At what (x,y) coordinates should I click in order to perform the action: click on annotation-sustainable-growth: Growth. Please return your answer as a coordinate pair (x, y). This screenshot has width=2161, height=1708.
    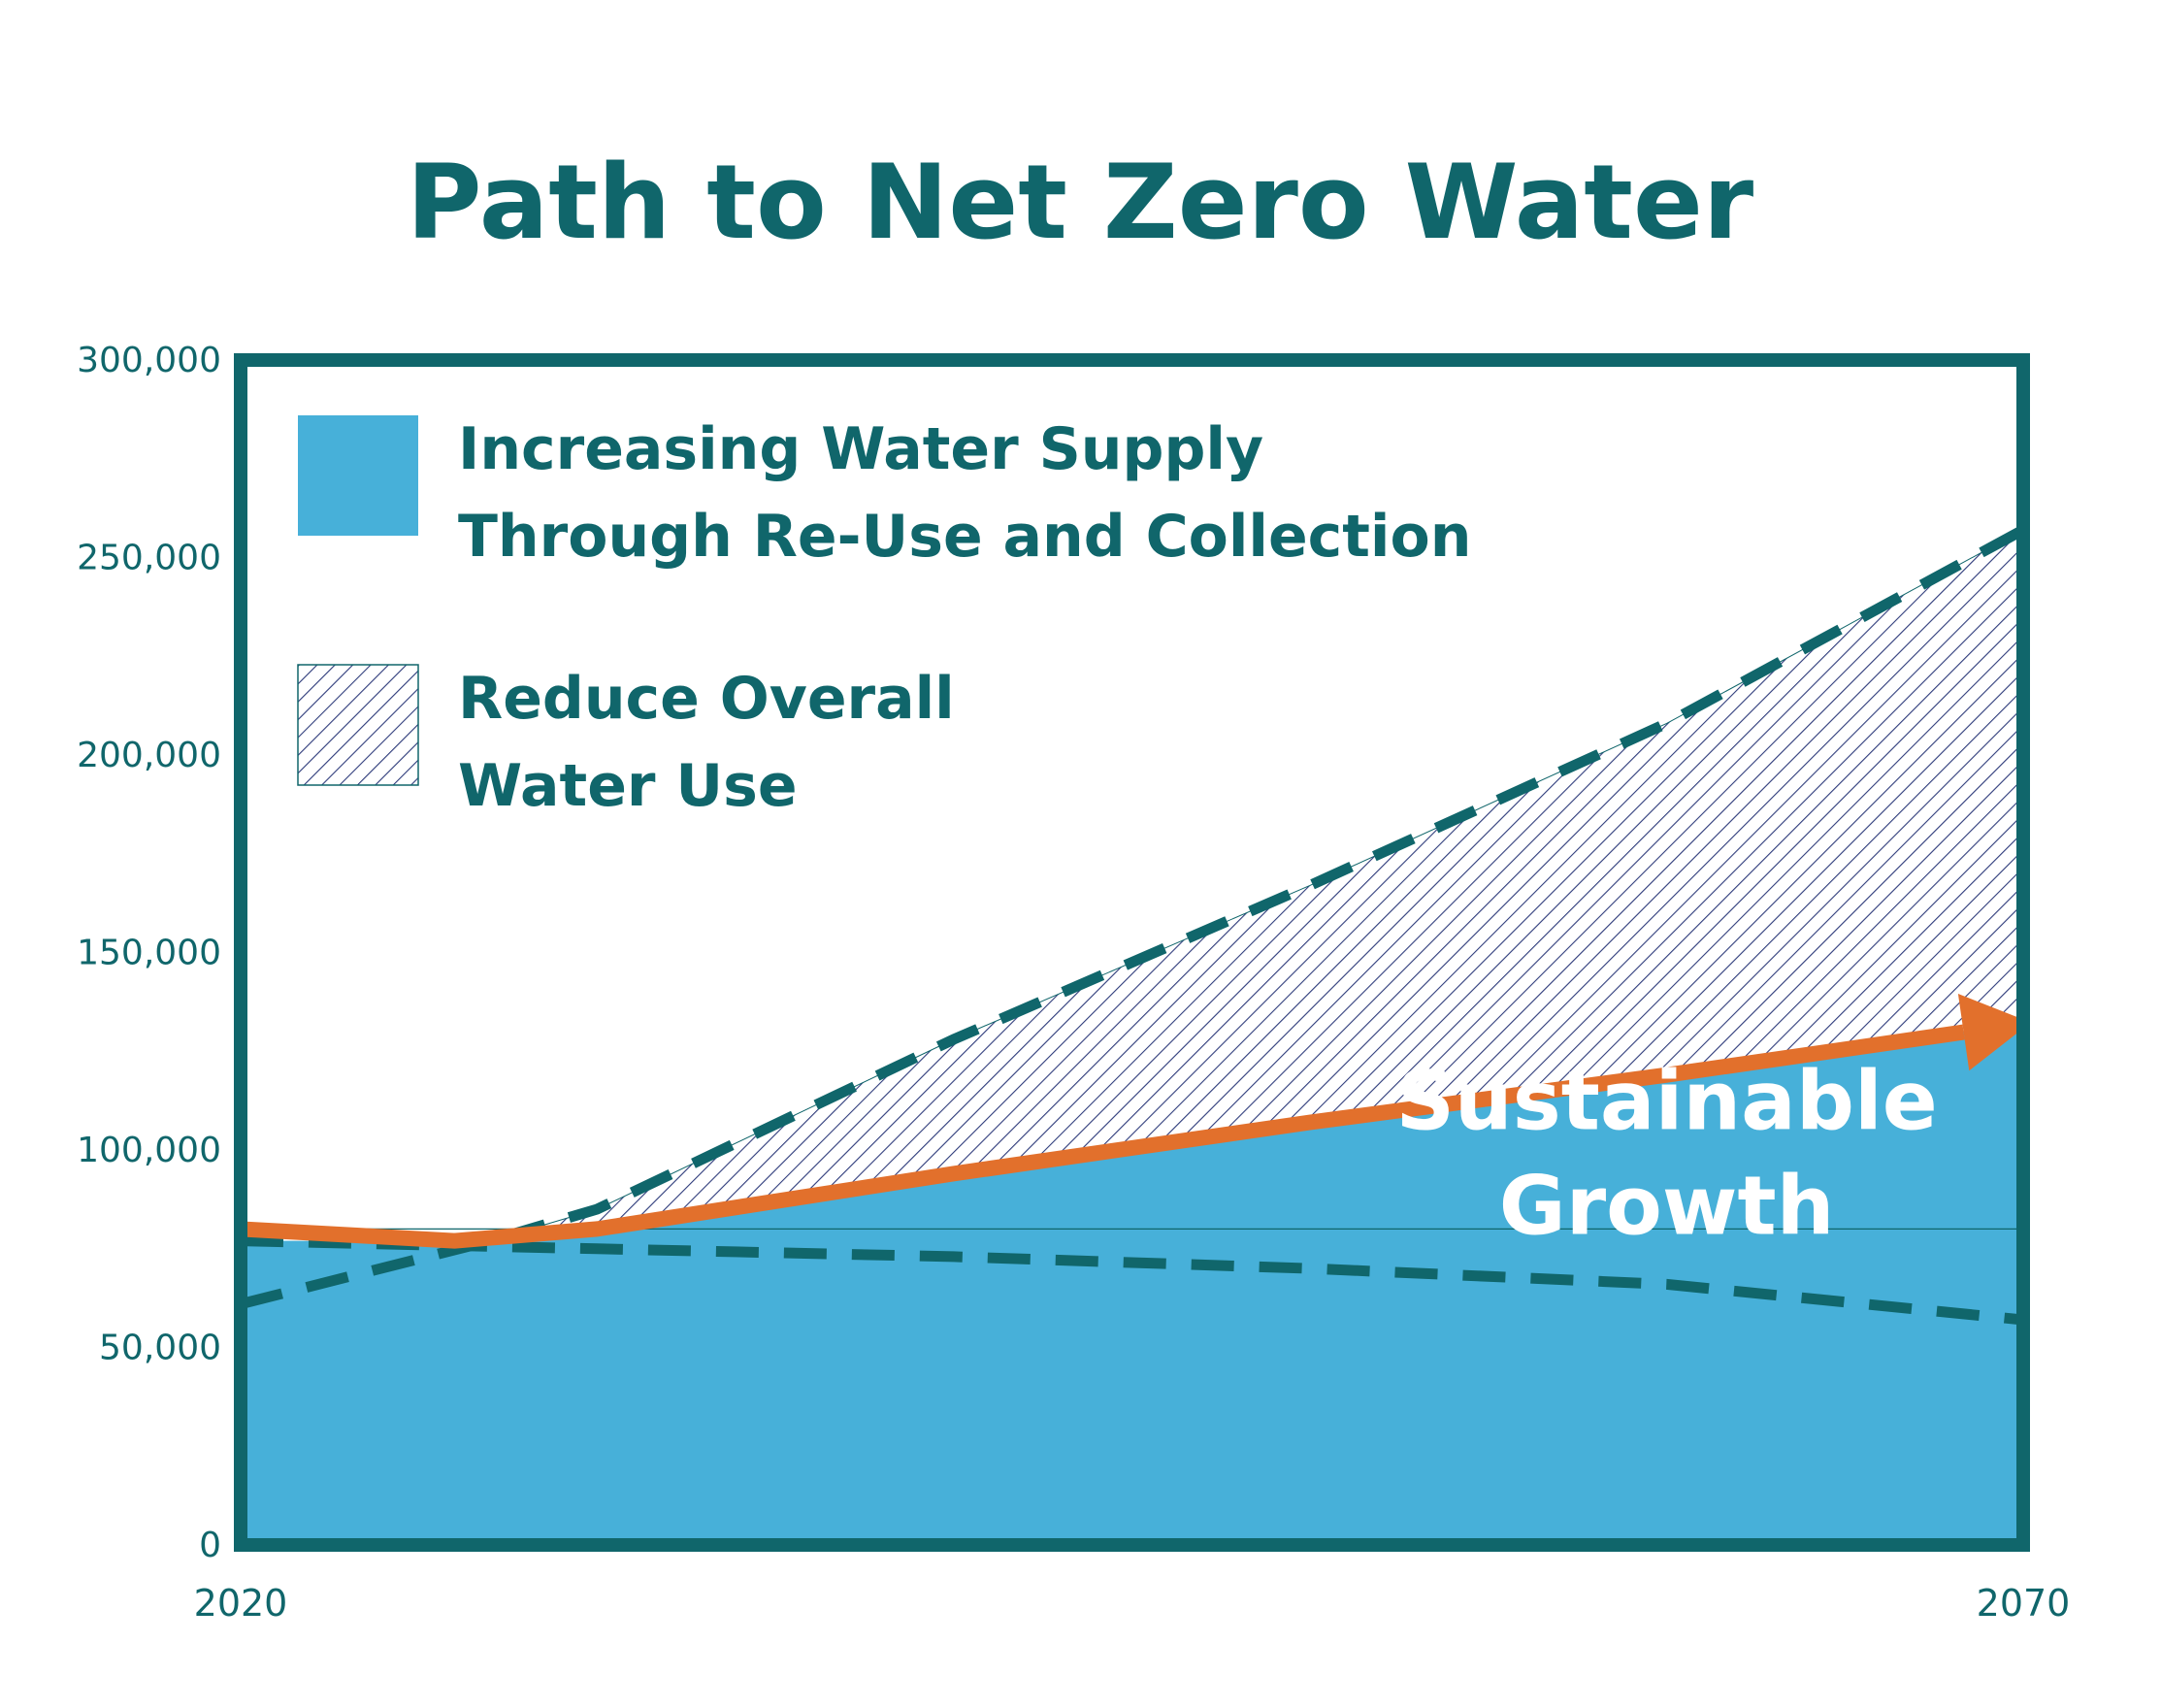
    Looking at the image, I should click on (1667, 1205).